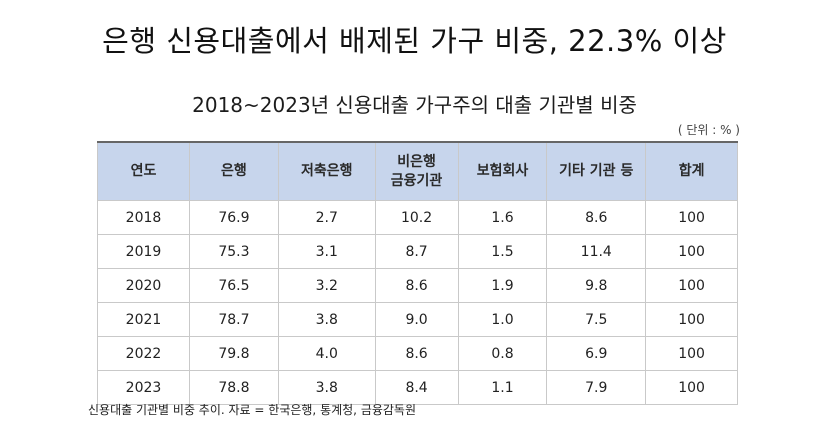  I want to click on header-total: 합계, so click(691, 171).